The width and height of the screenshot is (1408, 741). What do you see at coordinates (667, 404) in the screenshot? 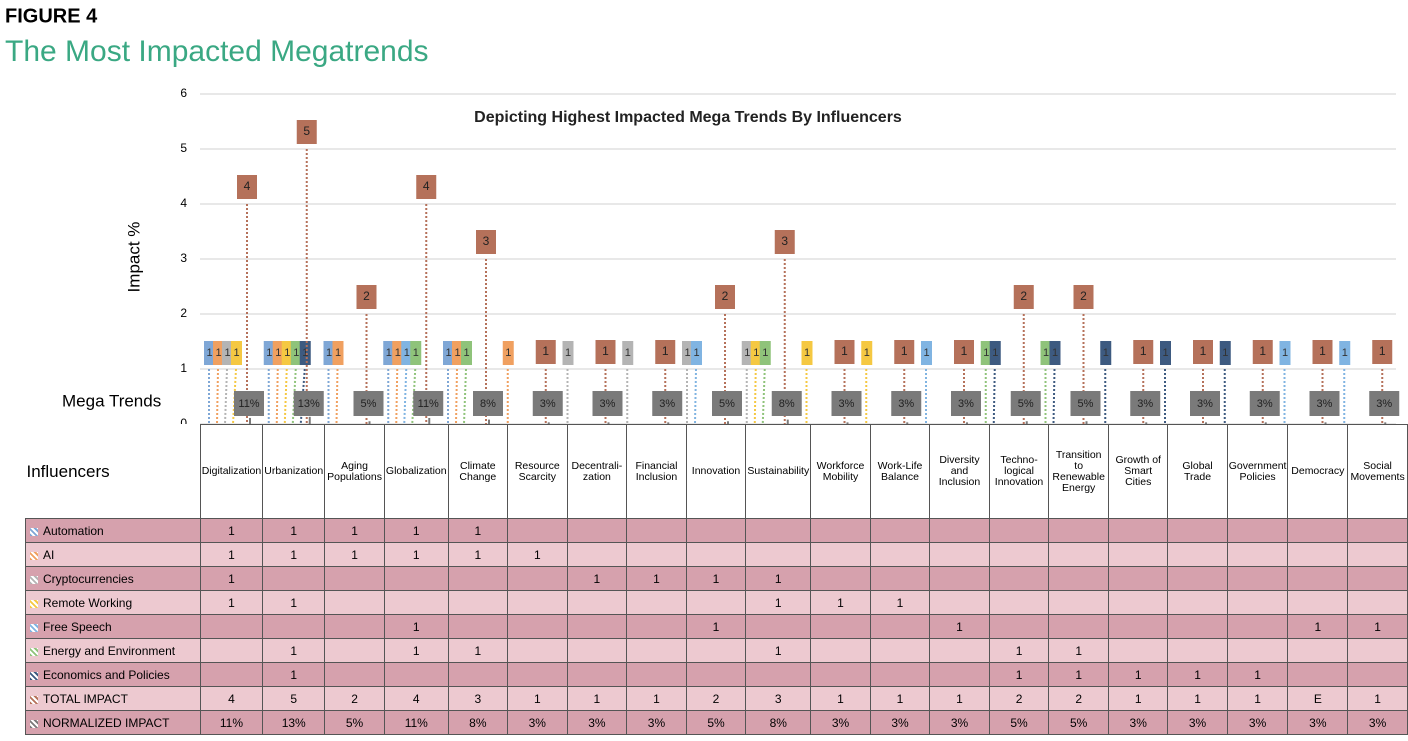
I see `normalized-label: 3%` at bounding box center [667, 404].